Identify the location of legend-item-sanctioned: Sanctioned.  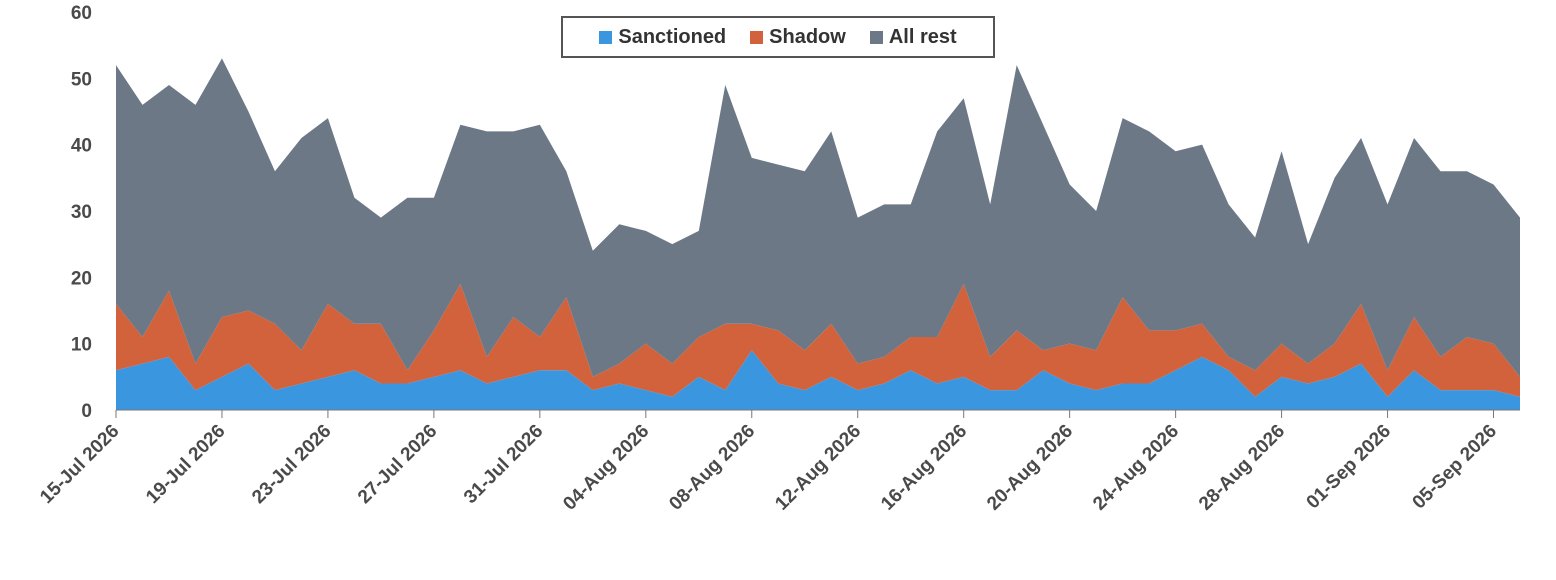
(662, 37).